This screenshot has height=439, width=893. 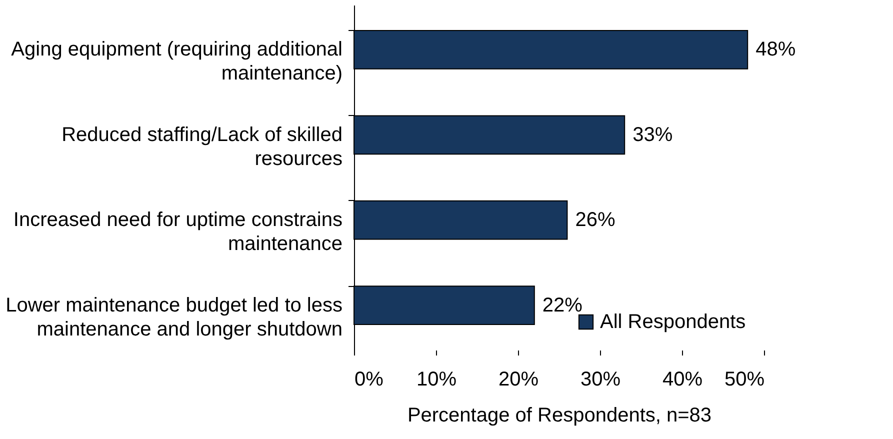 What do you see at coordinates (600, 379) in the screenshot?
I see `x-tick-label: 30%` at bounding box center [600, 379].